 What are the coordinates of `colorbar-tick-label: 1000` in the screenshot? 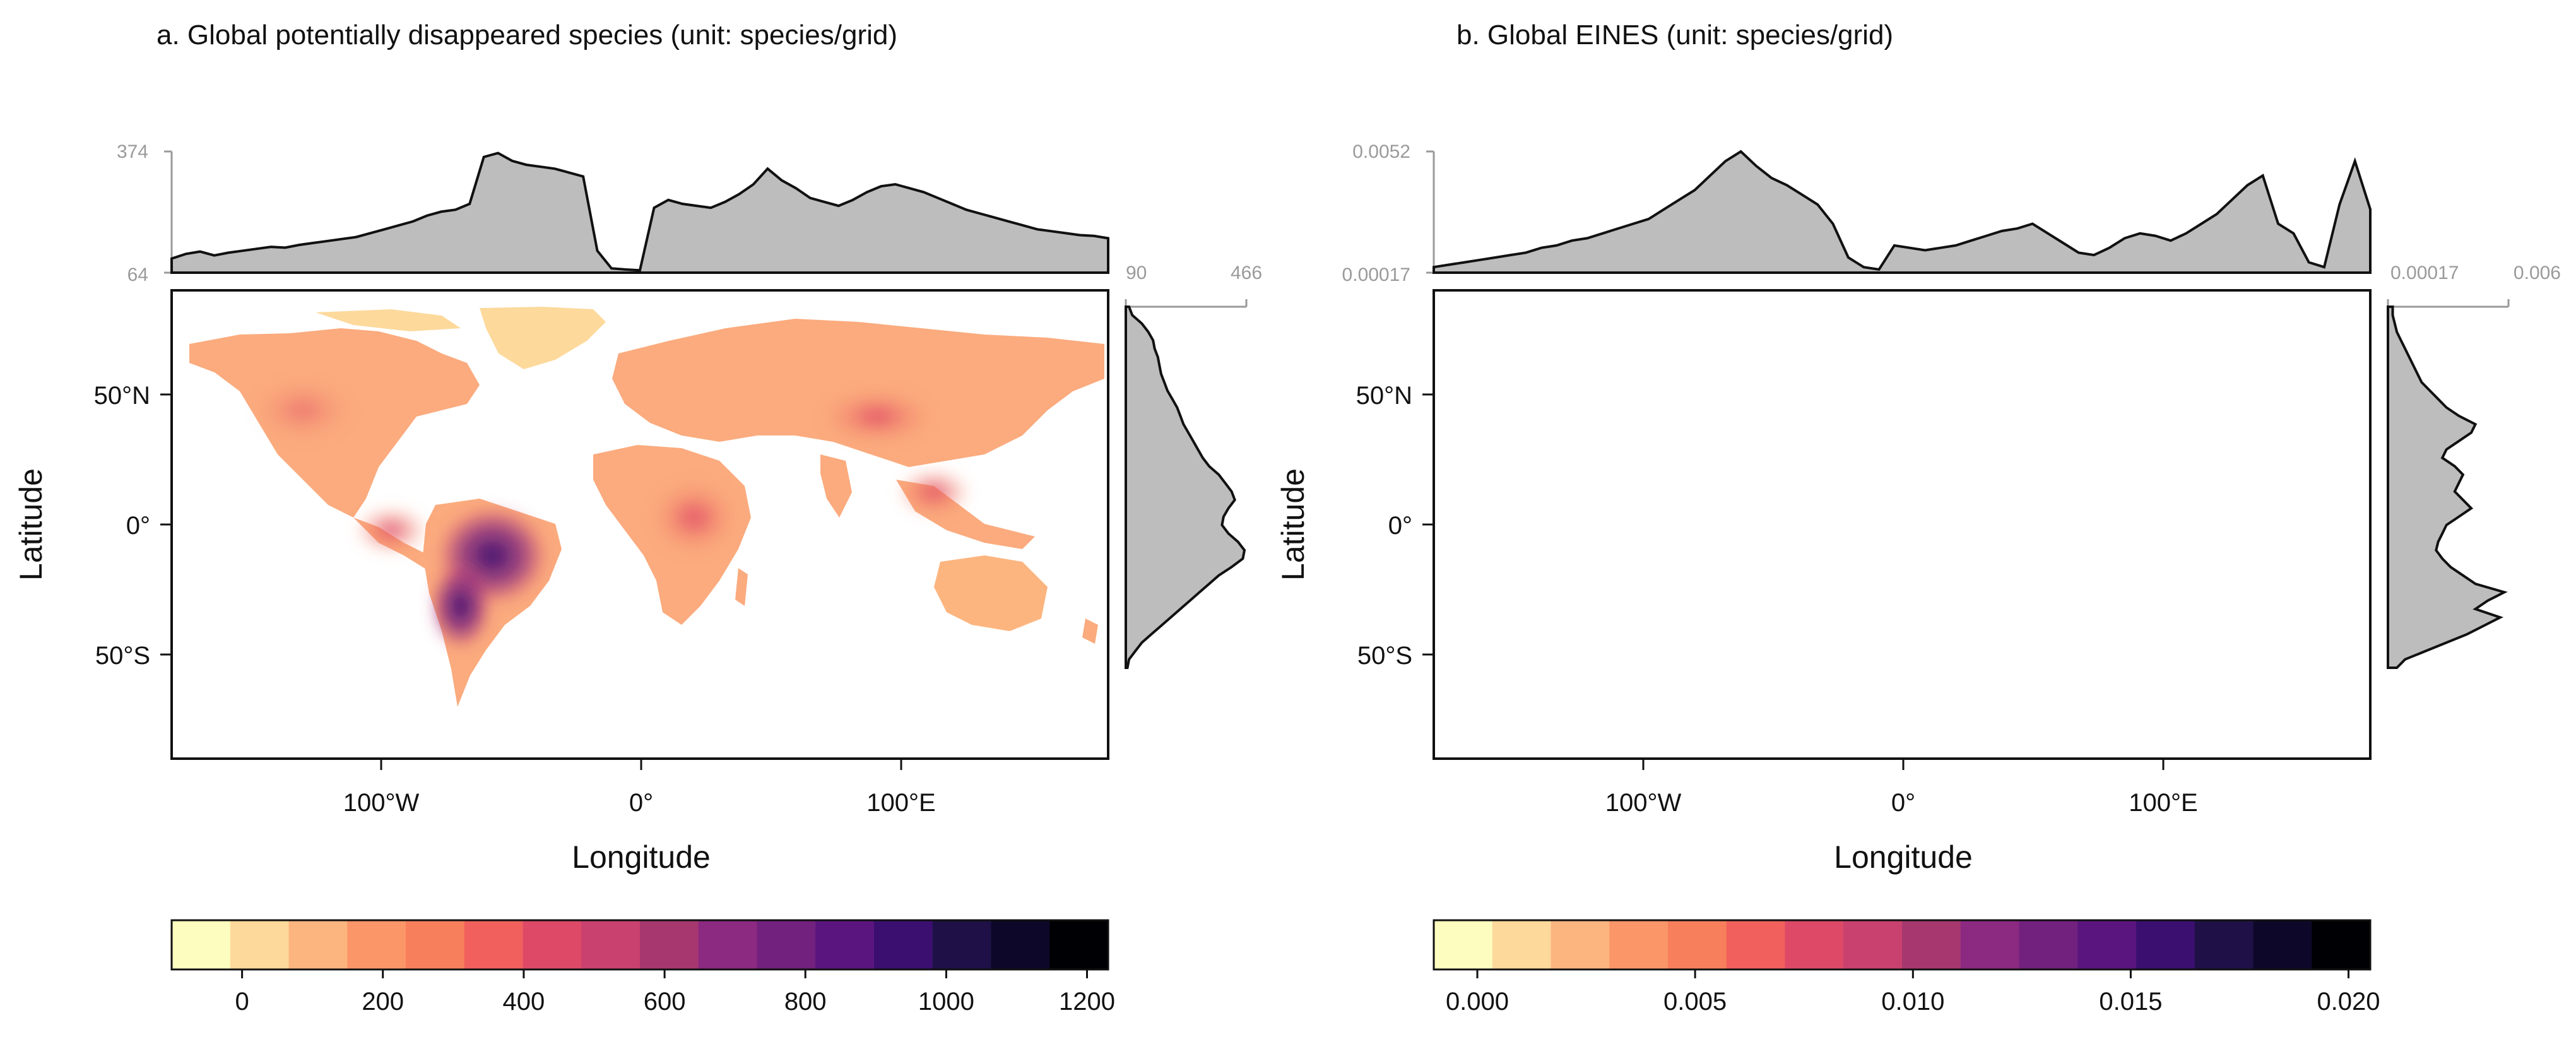 It's located at (946, 1002).